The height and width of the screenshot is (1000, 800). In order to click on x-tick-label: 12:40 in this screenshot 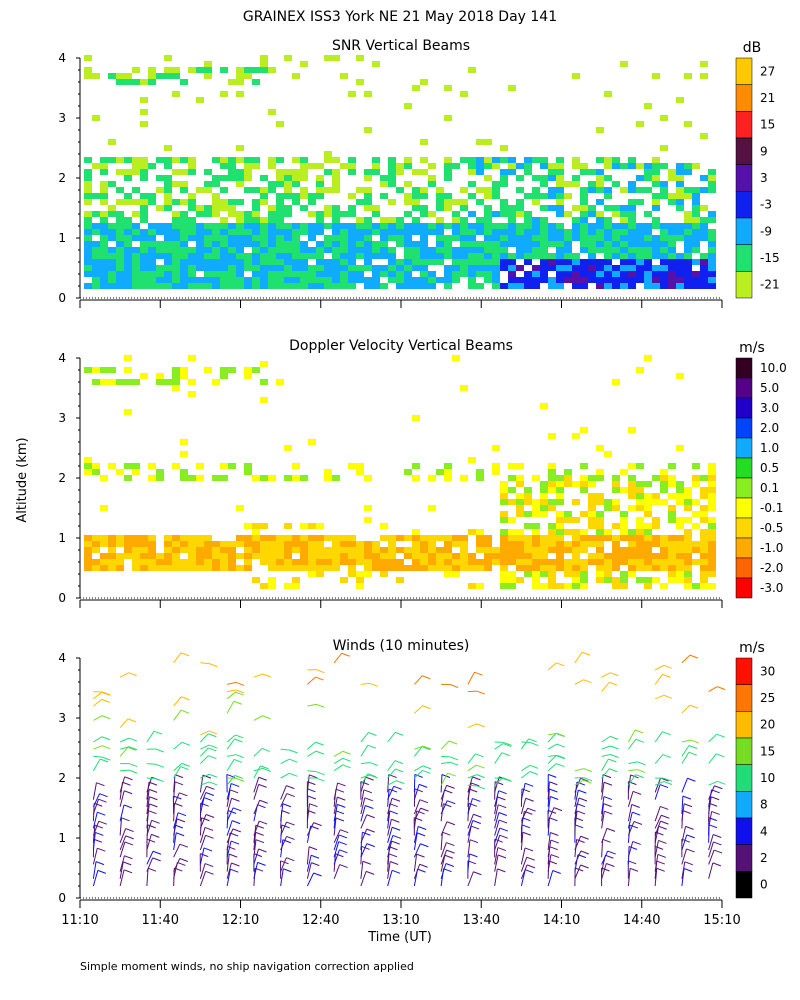, I will do `click(320, 920)`.